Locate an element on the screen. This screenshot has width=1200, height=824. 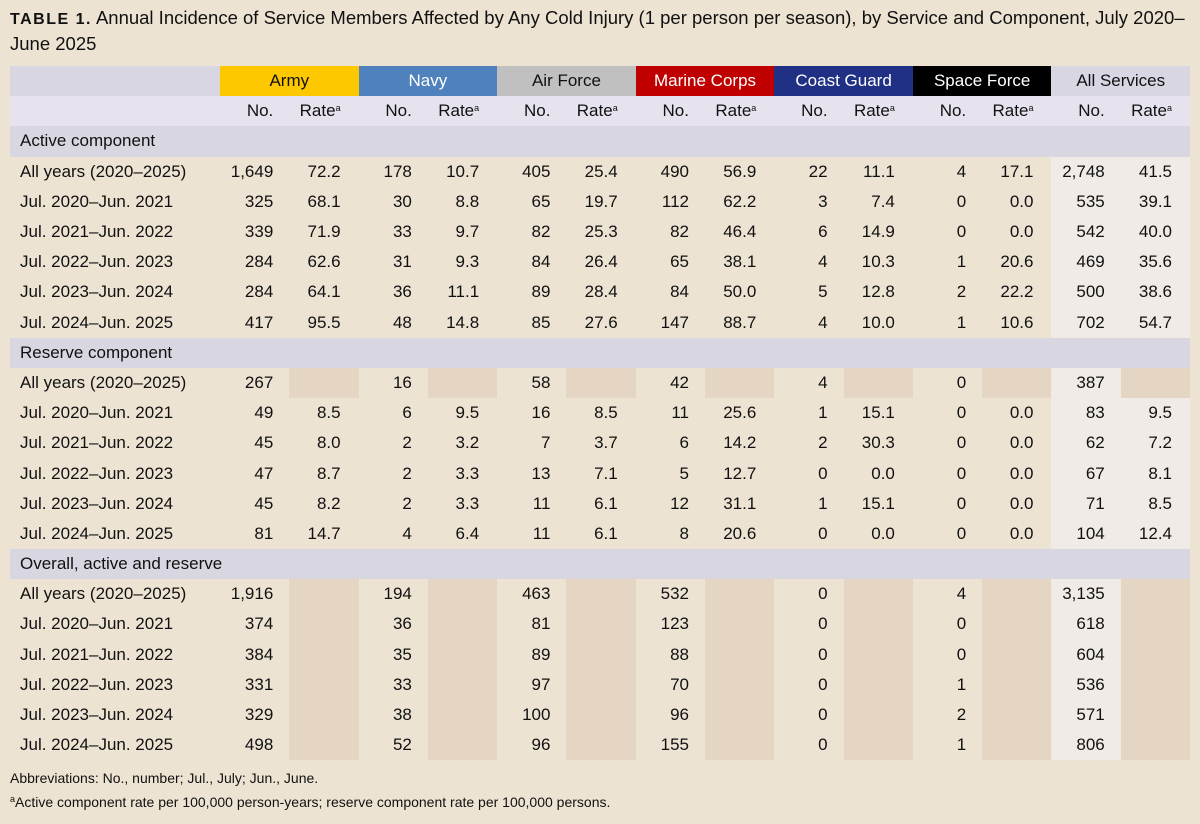
rate-cell: 14.2 is located at coordinates (740, 443).